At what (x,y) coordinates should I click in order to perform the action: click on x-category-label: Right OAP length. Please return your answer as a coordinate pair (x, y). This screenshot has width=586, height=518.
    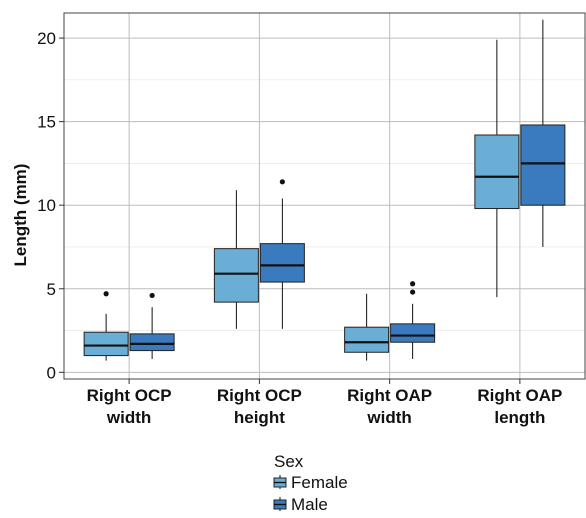
    Looking at the image, I should click on (519, 406).